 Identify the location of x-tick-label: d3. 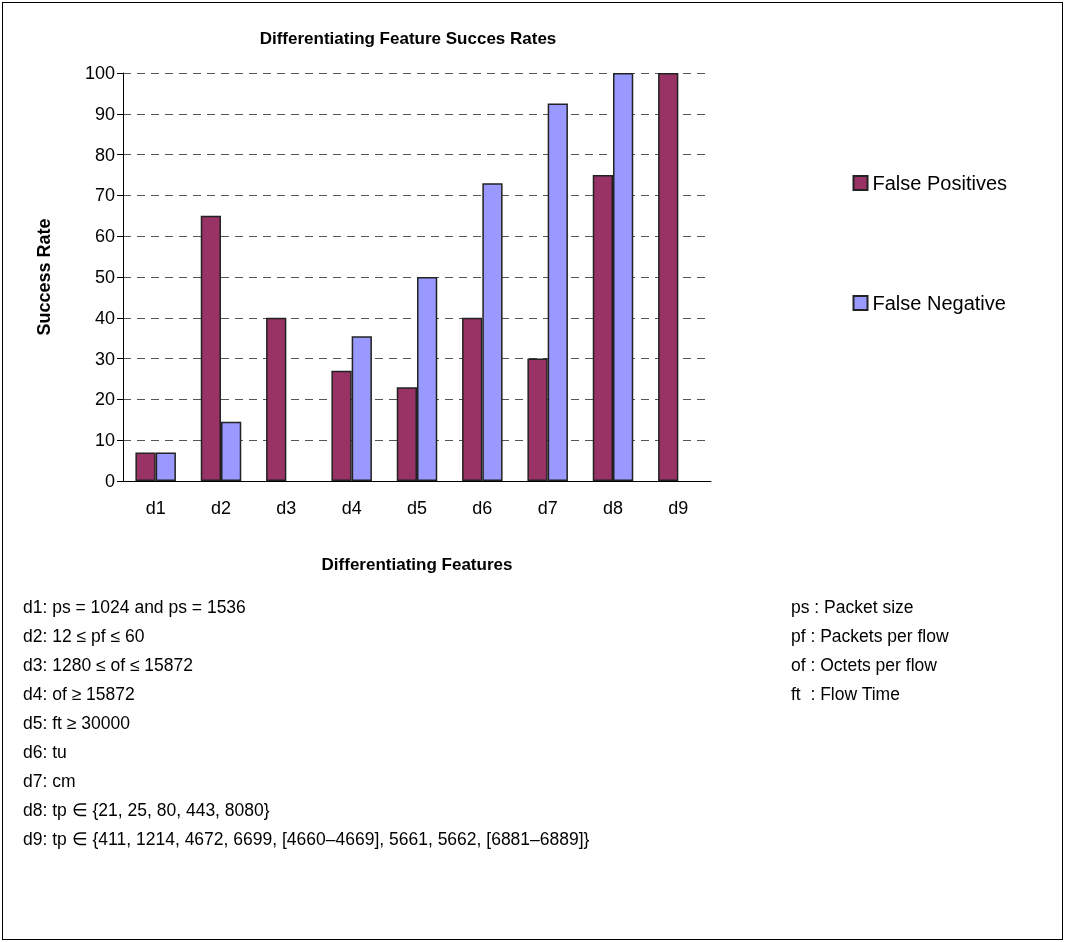
(286, 508).